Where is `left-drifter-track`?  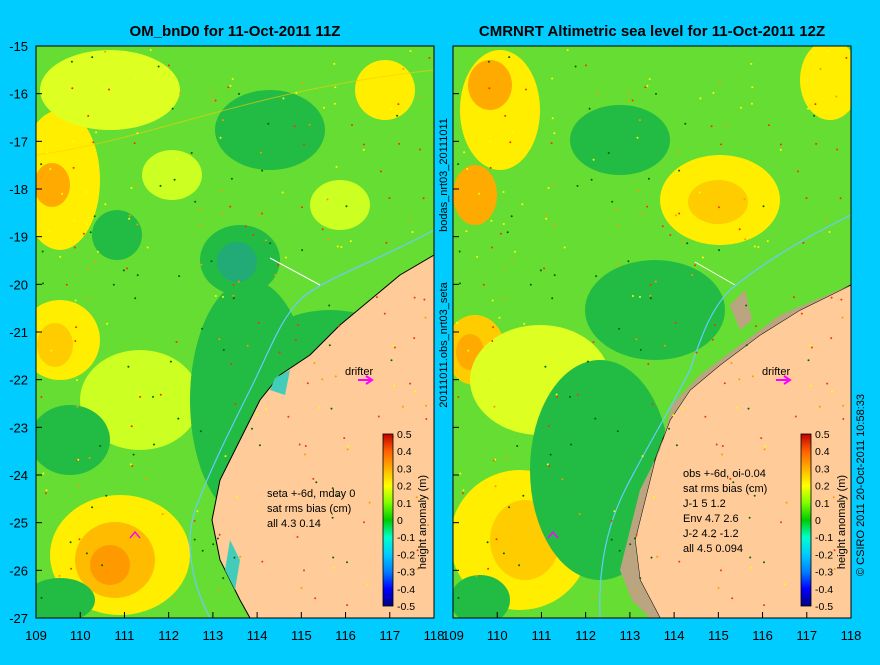 left-drifter-track is located at coordinates (135, 534).